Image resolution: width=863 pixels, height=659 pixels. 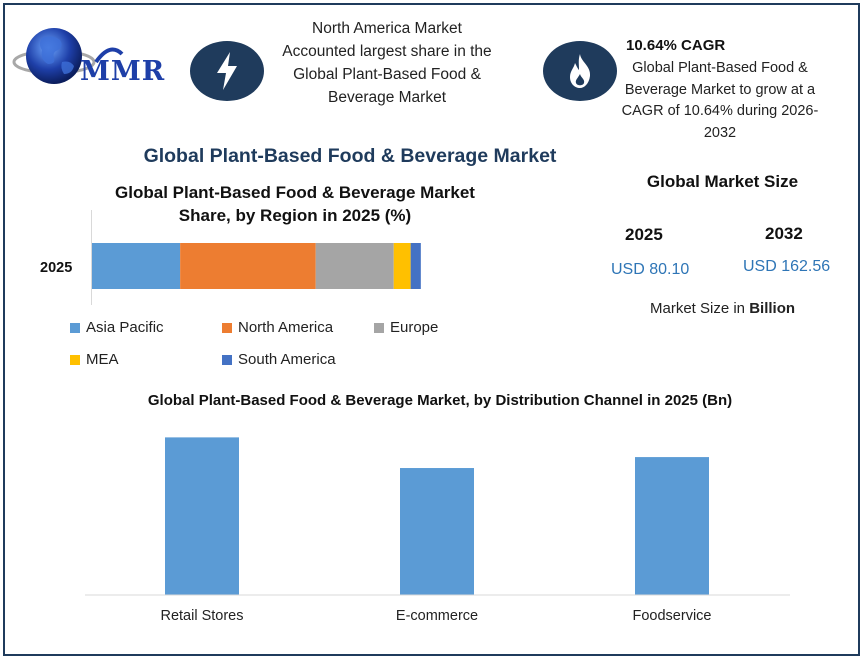 I want to click on region-highlight-line: North America Market, so click(x=387, y=28).